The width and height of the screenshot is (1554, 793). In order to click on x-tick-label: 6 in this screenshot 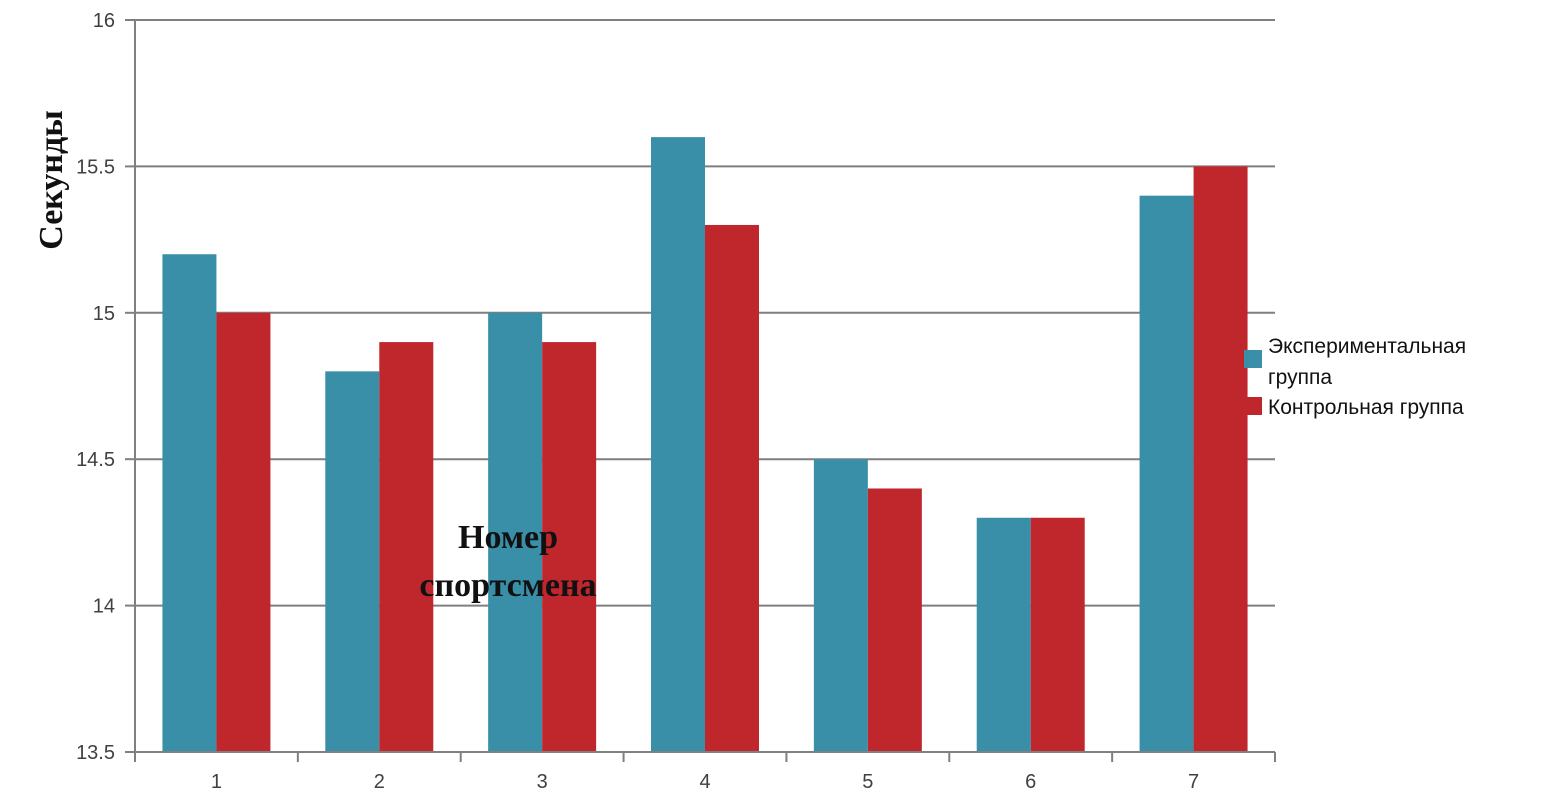, I will do `click(1030, 782)`.